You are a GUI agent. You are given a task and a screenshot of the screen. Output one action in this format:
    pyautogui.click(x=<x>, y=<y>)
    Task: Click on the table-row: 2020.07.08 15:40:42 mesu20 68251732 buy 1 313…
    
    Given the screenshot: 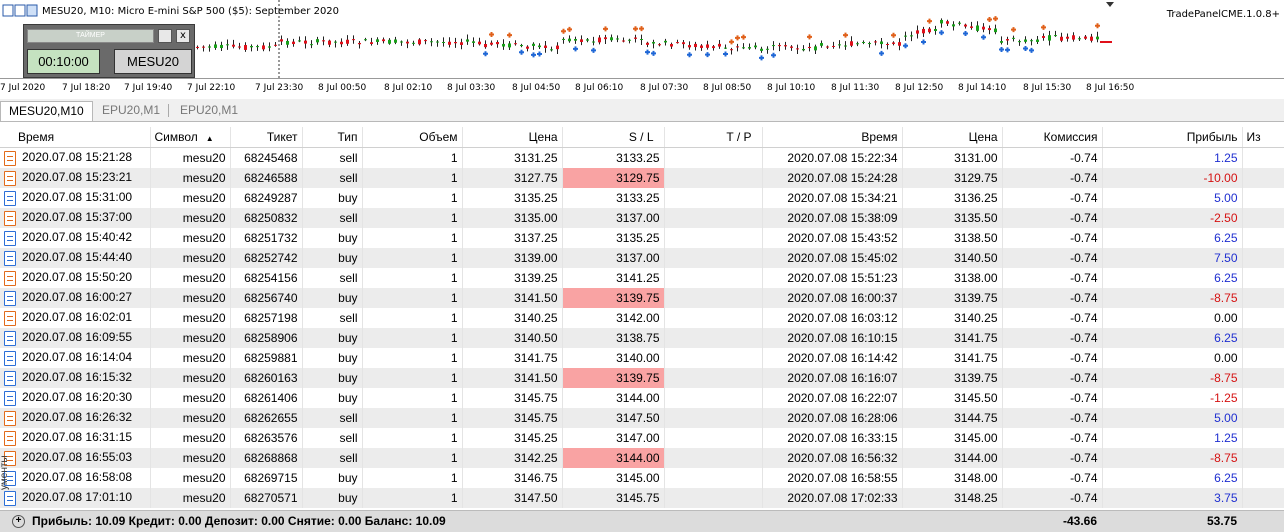 What is the action you would take?
    pyautogui.click(x=642, y=238)
    